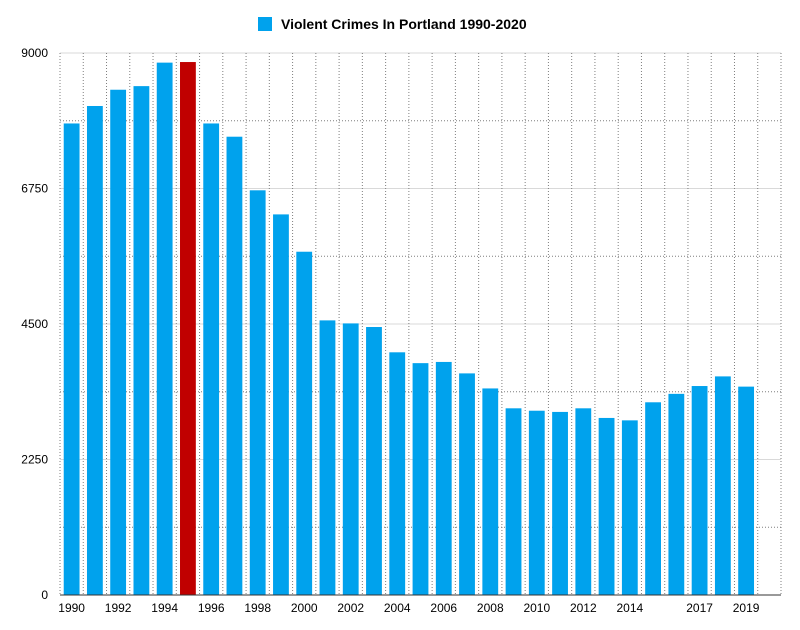 The height and width of the screenshot is (630, 800). Describe the element at coordinates (34, 53) in the screenshot. I see `y-tick-label: 9000` at that location.